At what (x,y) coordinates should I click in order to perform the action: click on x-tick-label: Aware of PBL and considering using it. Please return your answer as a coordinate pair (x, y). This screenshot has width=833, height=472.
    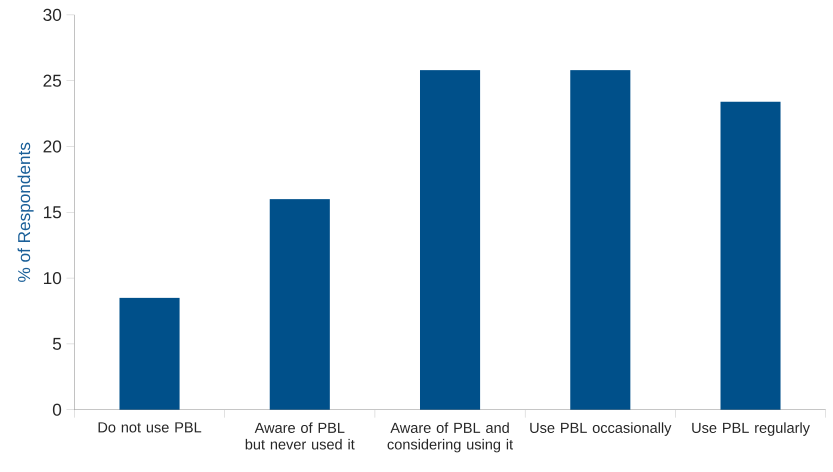
    Looking at the image, I should click on (450, 437).